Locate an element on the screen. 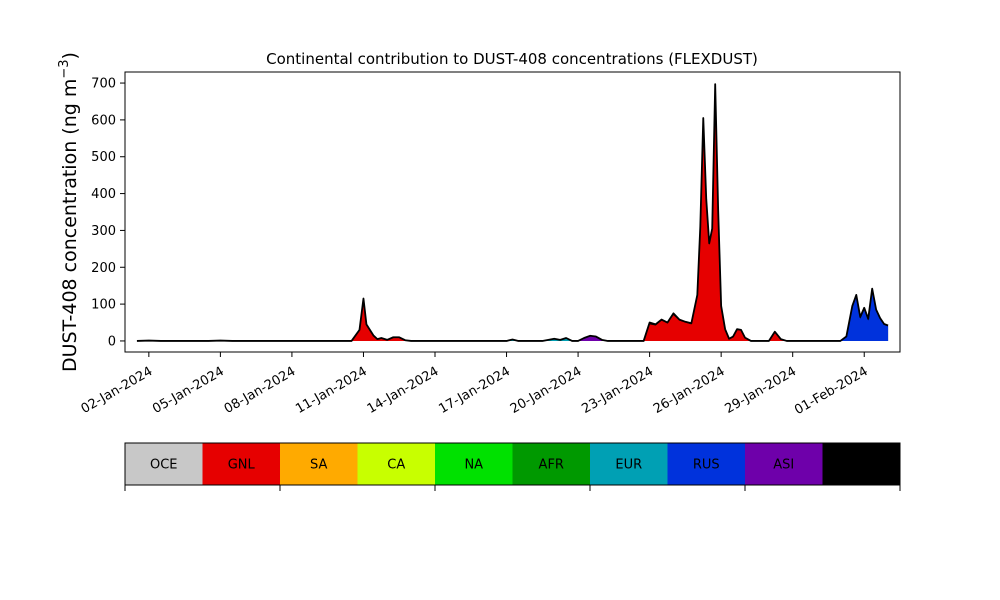  legend-colorbar: OCE GNL SA CA NA AFR EUR RUS ASI AUS is located at coordinates (512, 466).